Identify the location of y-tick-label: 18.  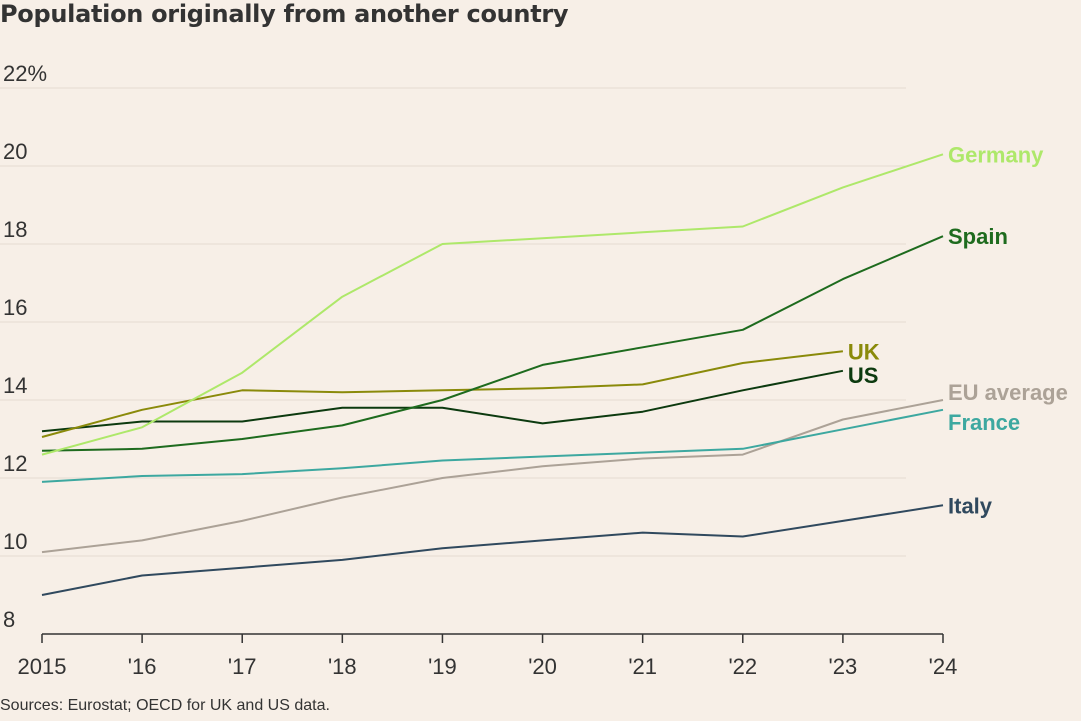
(15, 229).